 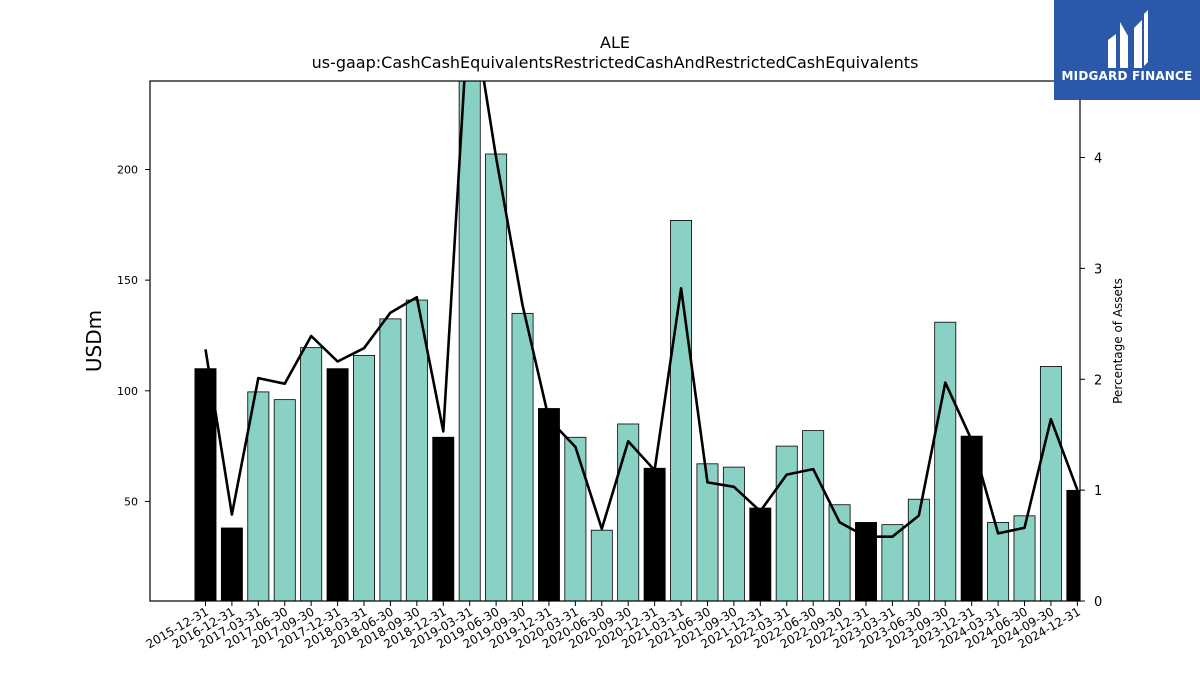 I want to click on y-tick-label-200: 200, so click(x=127, y=170).